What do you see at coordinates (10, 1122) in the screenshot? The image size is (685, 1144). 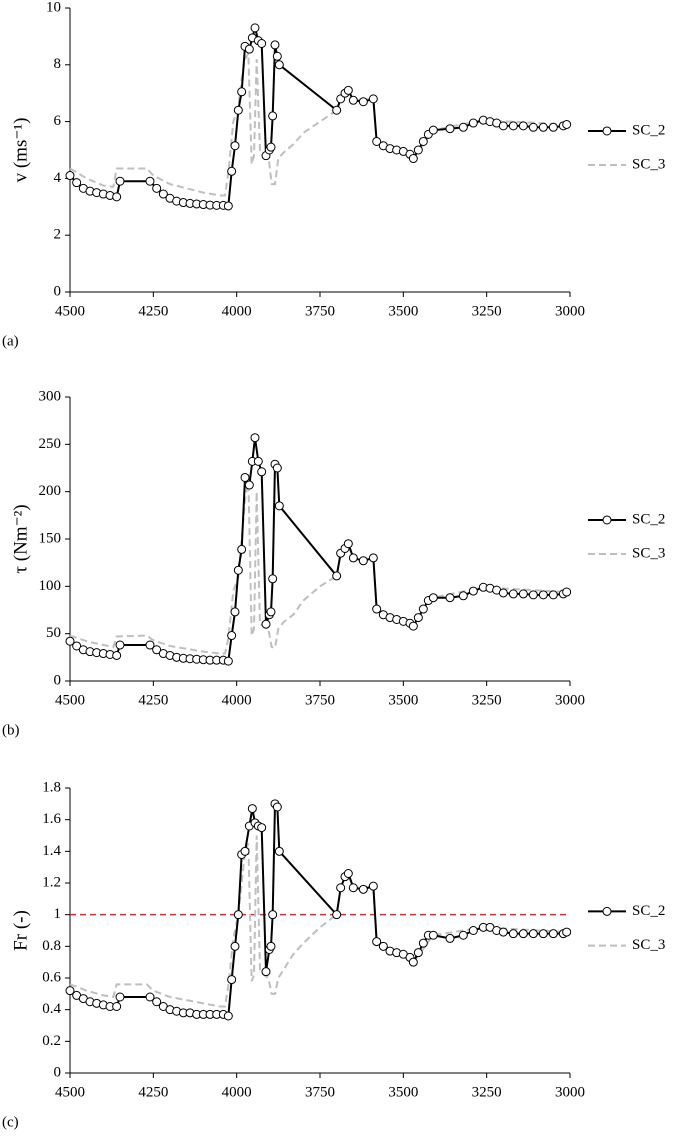 I see `panel-label: (c)` at bounding box center [10, 1122].